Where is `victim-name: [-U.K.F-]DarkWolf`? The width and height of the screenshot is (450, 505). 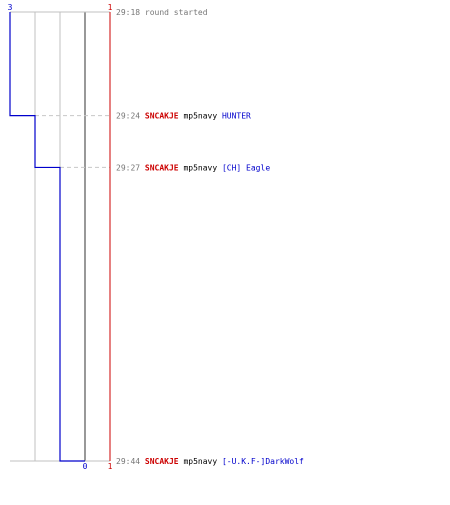
victim-name: [-U.K.F-]DarkWolf is located at coordinates (263, 461).